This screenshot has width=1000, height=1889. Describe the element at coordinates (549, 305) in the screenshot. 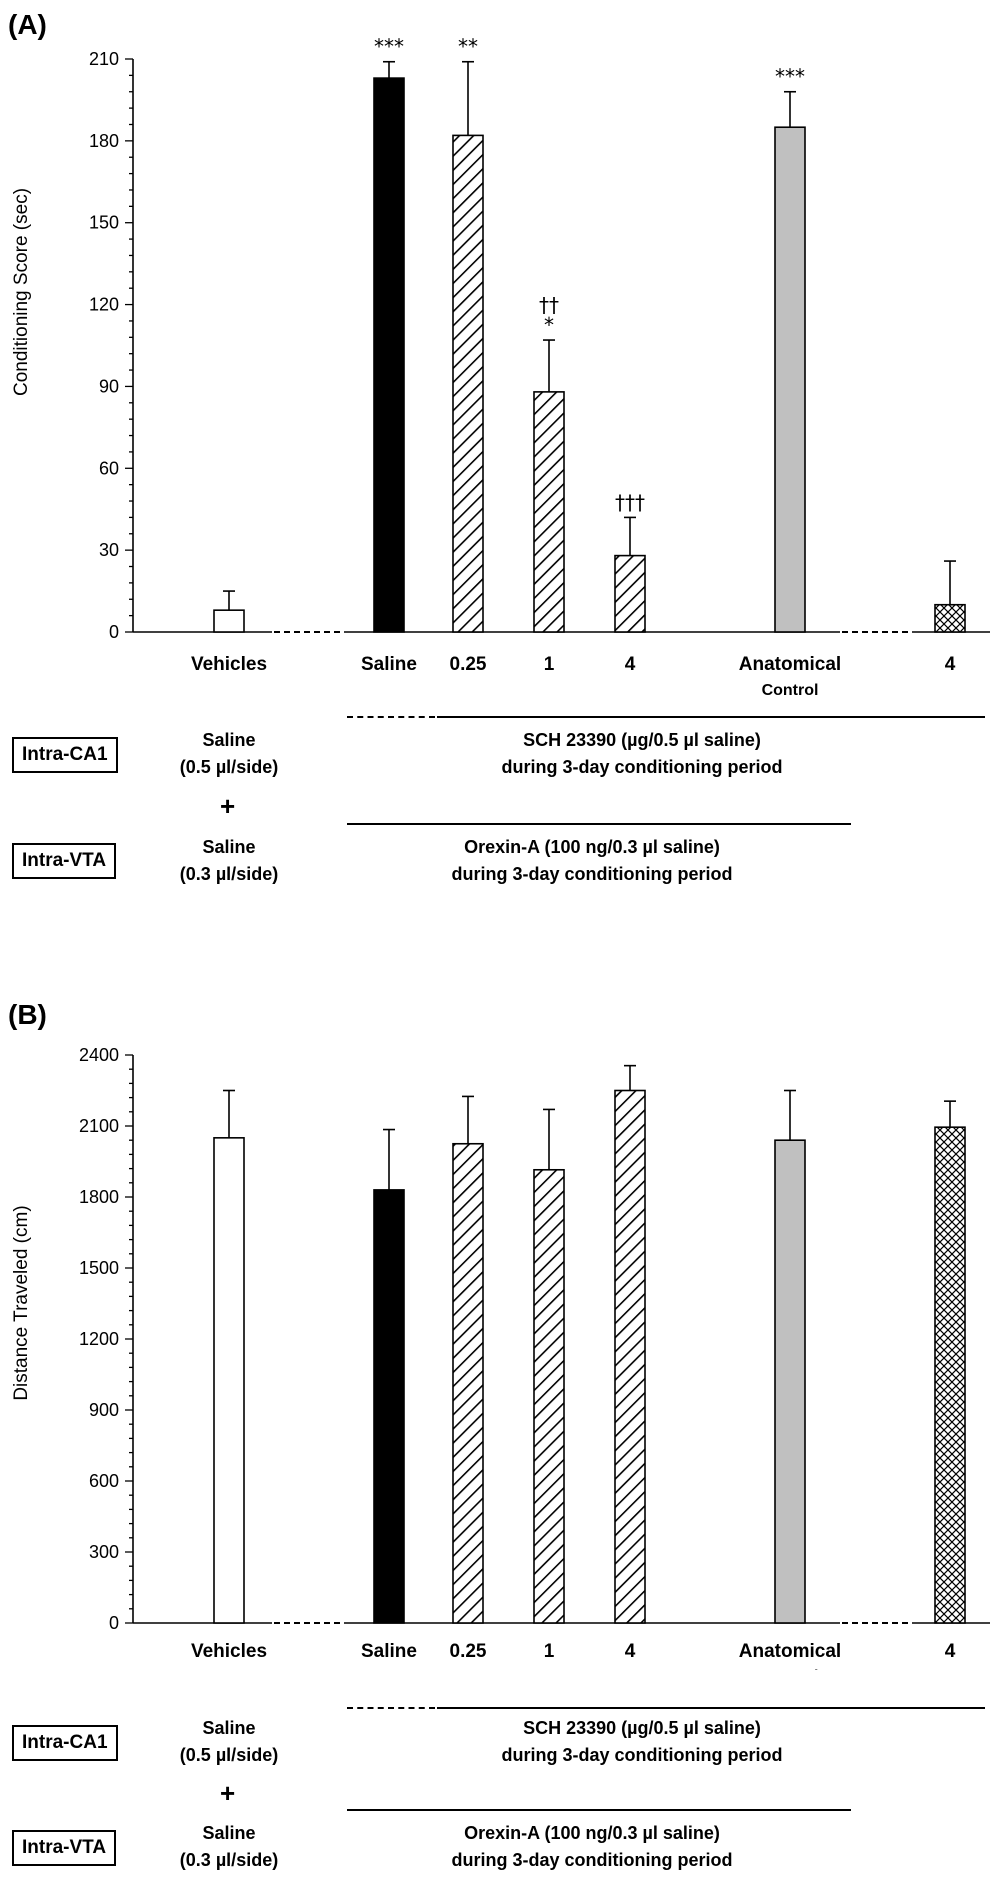

I see `significance-label-sch-1: ††` at that location.